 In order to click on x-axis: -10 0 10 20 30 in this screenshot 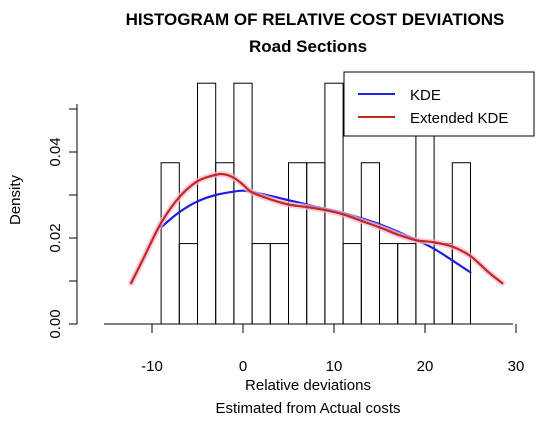, I will do `click(314, 349)`.